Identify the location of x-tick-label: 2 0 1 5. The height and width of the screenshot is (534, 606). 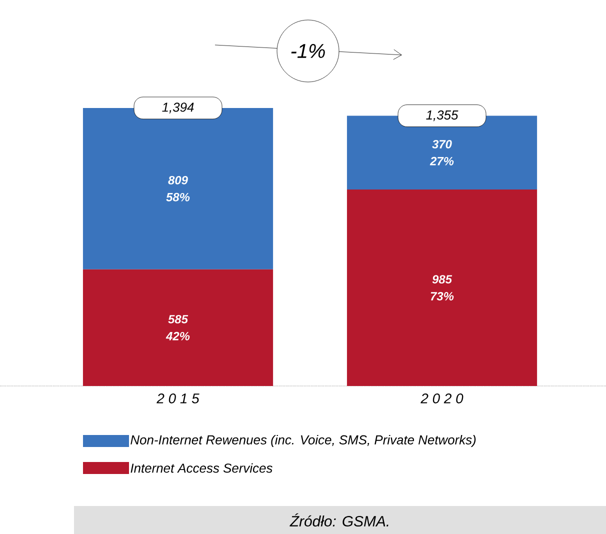
(178, 398).